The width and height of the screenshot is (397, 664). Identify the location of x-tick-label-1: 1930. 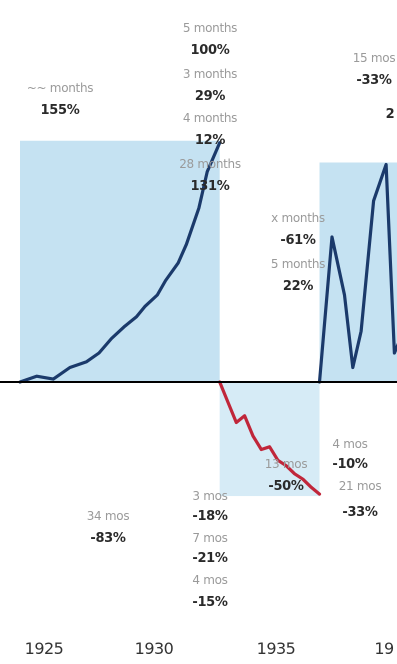
(154, 648).